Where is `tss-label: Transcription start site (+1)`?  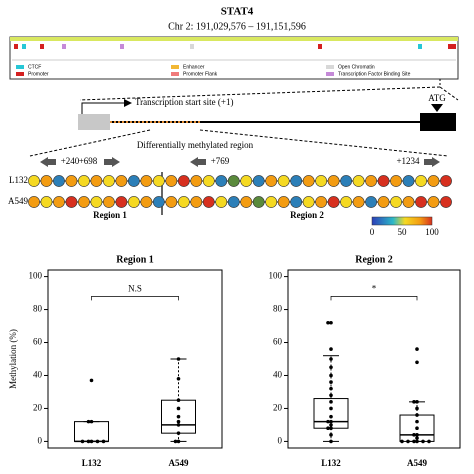
tss-label: Transcription start site (+1) is located at coordinates (184, 102).